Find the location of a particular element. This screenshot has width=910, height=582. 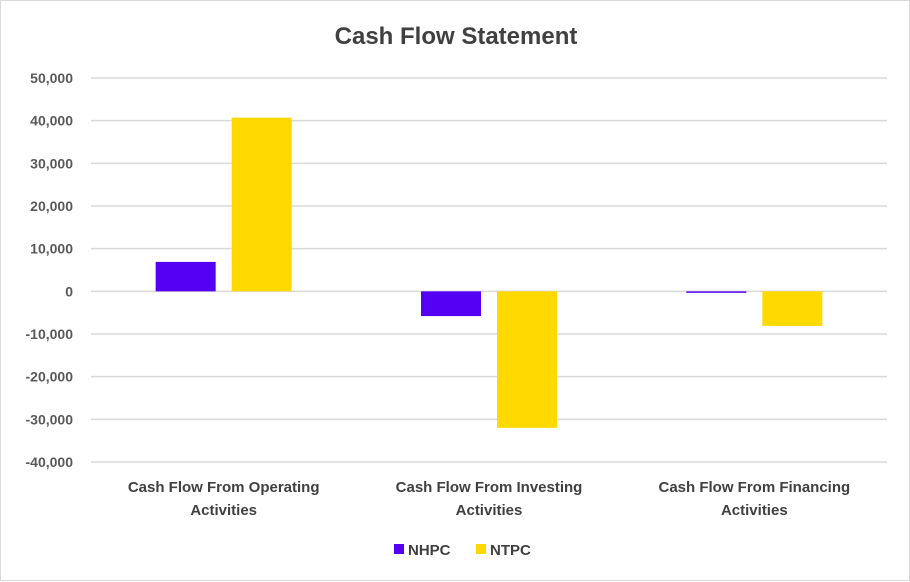

legend-swatch-nhpc is located at coordinates (399, 549).